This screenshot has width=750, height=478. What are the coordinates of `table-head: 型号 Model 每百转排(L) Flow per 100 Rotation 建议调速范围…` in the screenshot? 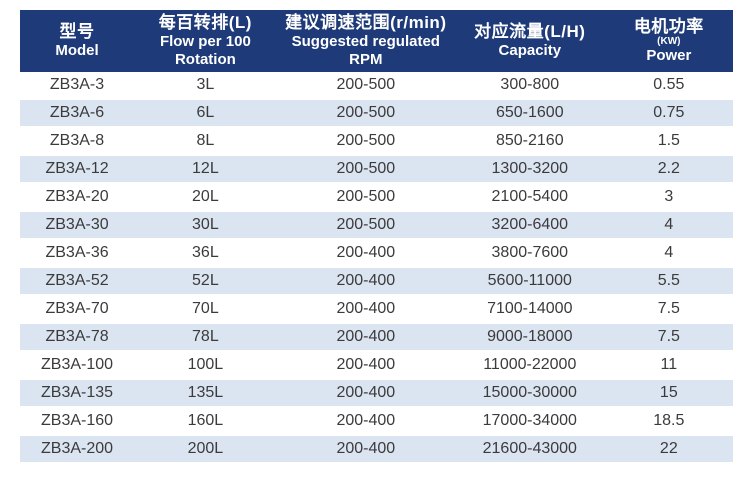 It's located at (376, 41).